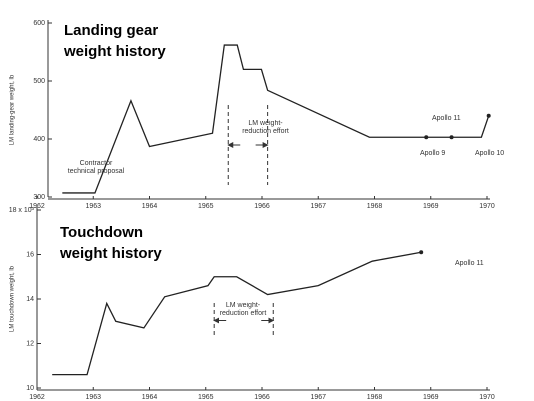  Describe the element at coordinates (39, 81) in the screenshot. I see `y-tick-label: 500` at that location.